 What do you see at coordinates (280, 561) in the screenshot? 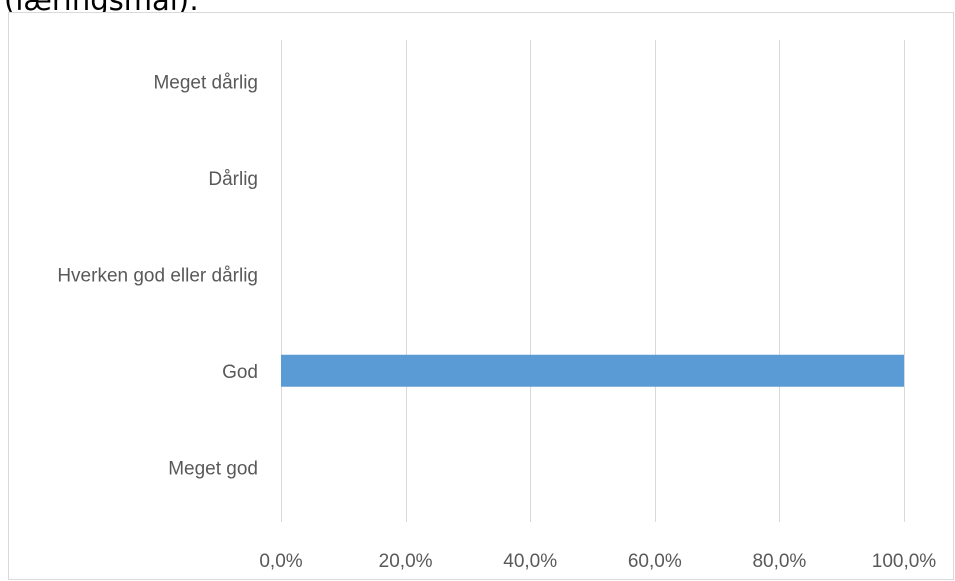
I see `x-tick-label: 0,0%` at bounding box center [280, 561].